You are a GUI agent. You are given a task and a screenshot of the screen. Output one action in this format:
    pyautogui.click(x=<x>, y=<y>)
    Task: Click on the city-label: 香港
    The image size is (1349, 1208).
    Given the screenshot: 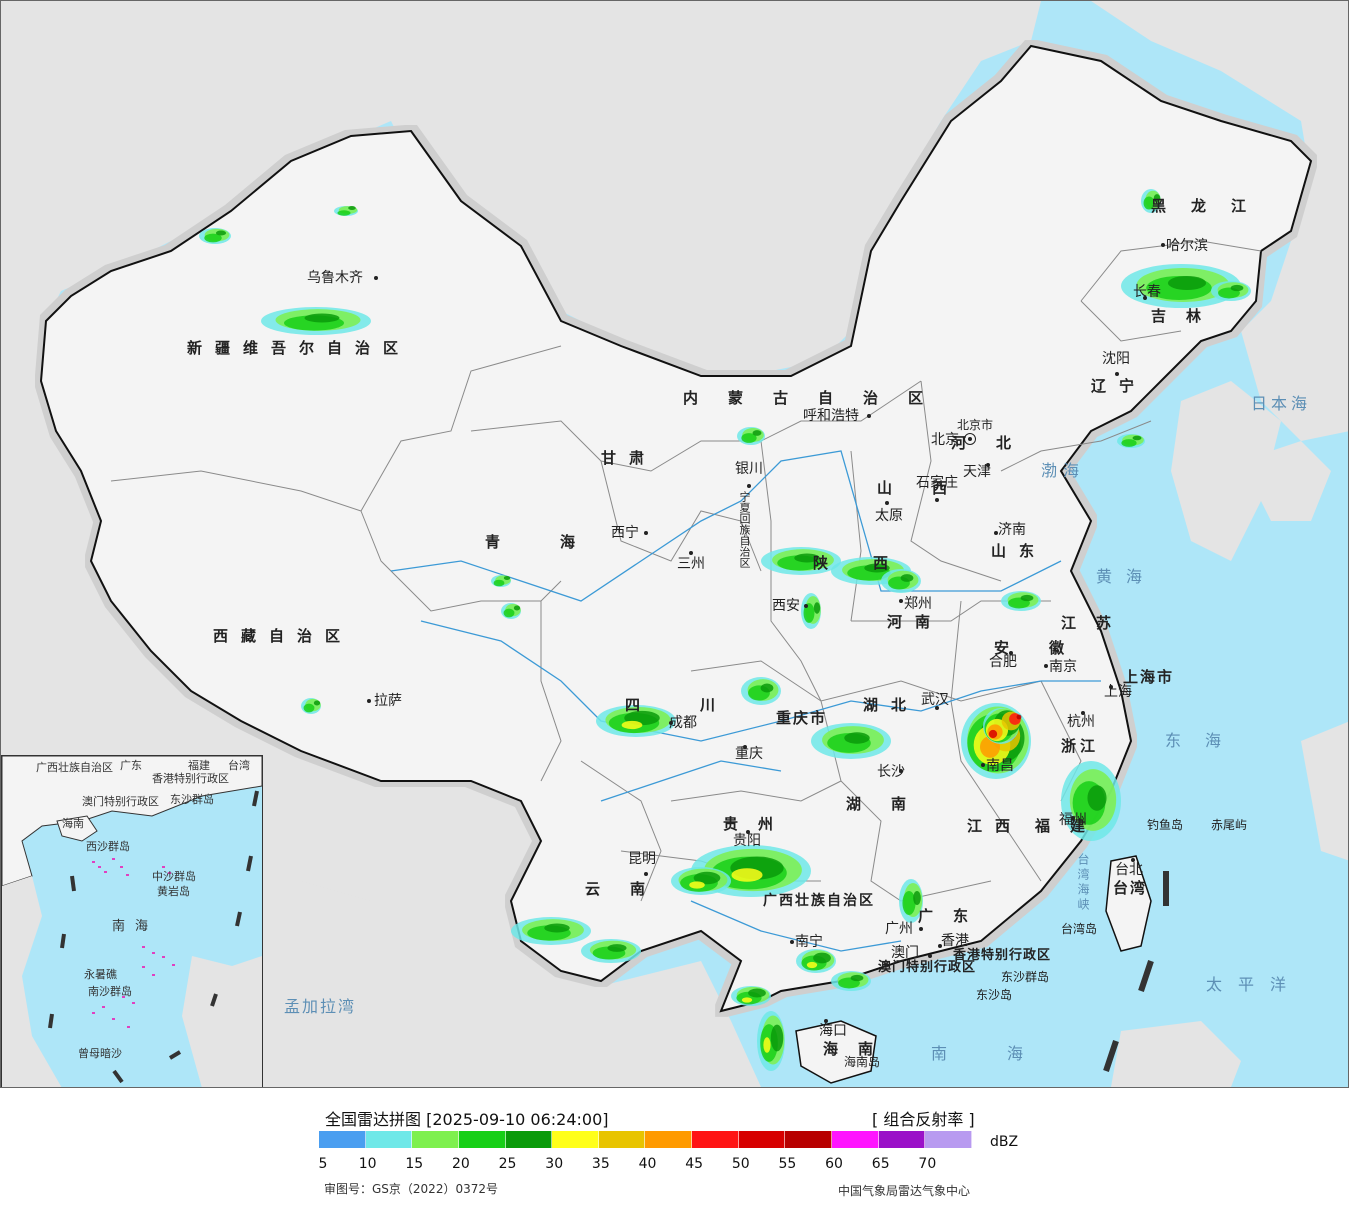 What is the action you would take?
    pyautogui.click(x=955, y=941)
    